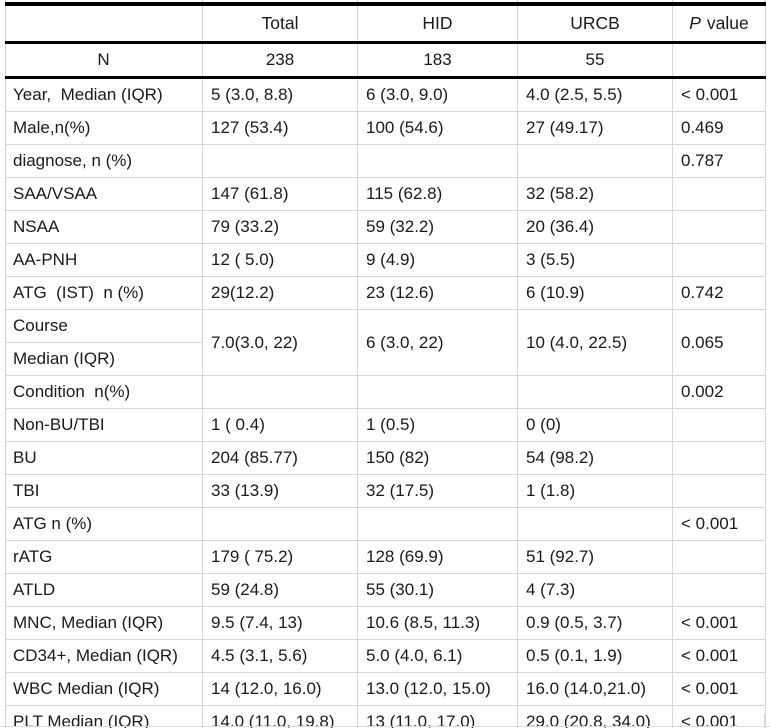 The image size is (770, 728). What do you see at coordinates (595, 557) in the screenshot?
I see `cell-urcb: 51 (92.7)` at bounding box center [595, 557].